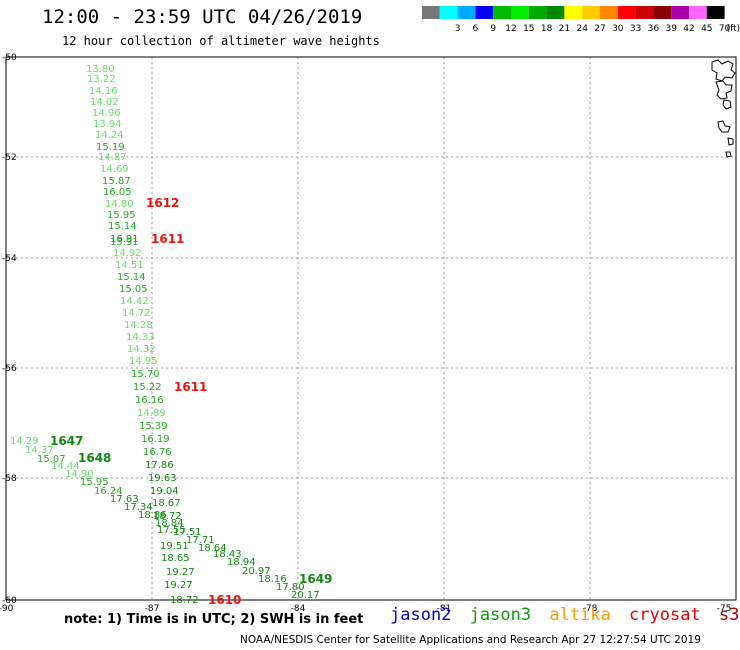 The width and height of the screenshot is (740, 650). Describe the element at coordinates (145, 374) in the screenshot. I see `wave-height-label: 15.70` at that location.